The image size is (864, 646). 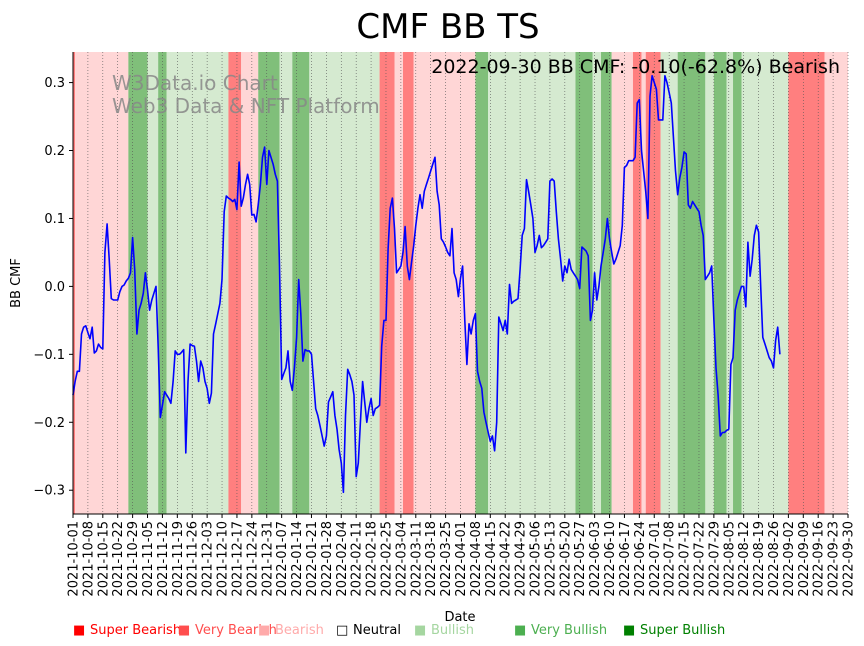 What do you see at coordinates (88, 559) in the screenshot?
I see `x-tick-label: 2021-10-08` at bounding box center [88, 559].